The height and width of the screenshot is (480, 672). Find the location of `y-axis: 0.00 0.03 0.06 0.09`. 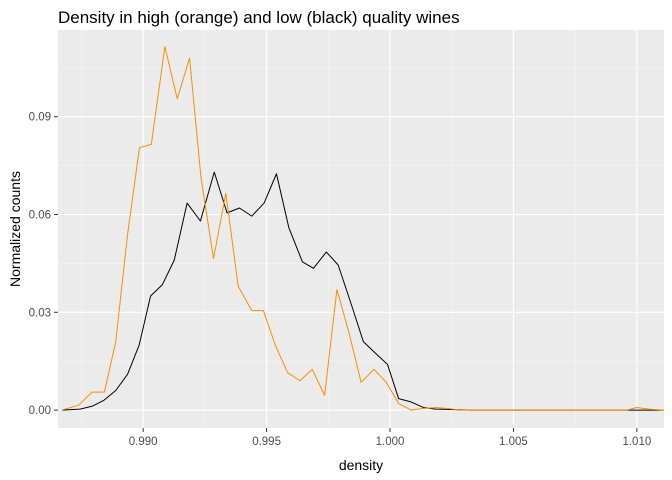

y-axis: 0.00 0.03 0.06 0.09 is located at coordinates (43, 264).